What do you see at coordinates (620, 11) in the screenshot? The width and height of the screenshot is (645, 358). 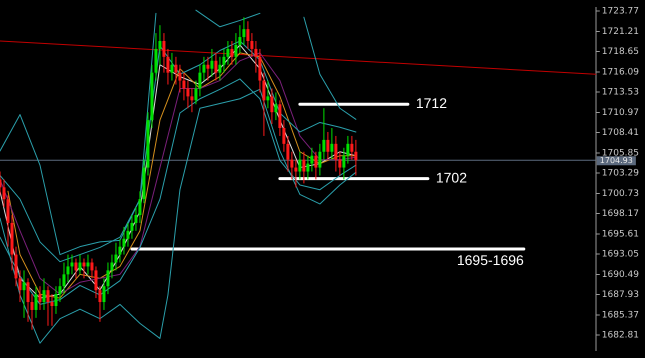 I see `y-tick-label: 1723.77` at bounding box center [620, 11].